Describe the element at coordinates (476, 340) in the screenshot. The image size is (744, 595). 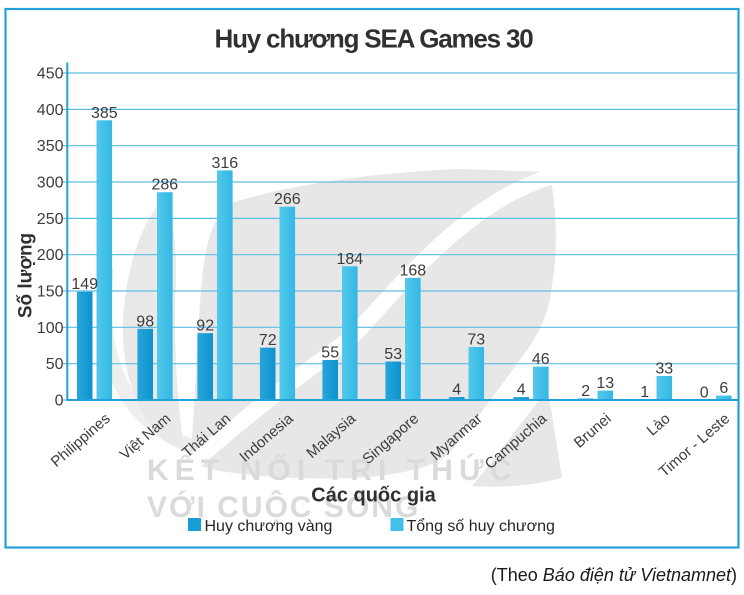
I see `svg-text: 73` at that location.